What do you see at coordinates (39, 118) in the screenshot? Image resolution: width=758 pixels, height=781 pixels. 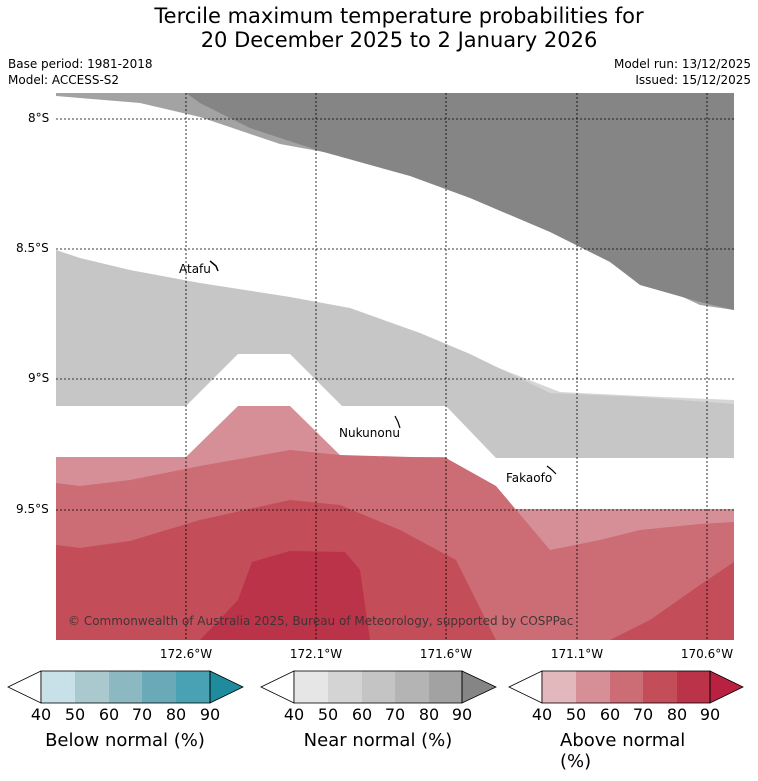 I see `lat-label-8s: 8°S` at bounding box center [39, 118].